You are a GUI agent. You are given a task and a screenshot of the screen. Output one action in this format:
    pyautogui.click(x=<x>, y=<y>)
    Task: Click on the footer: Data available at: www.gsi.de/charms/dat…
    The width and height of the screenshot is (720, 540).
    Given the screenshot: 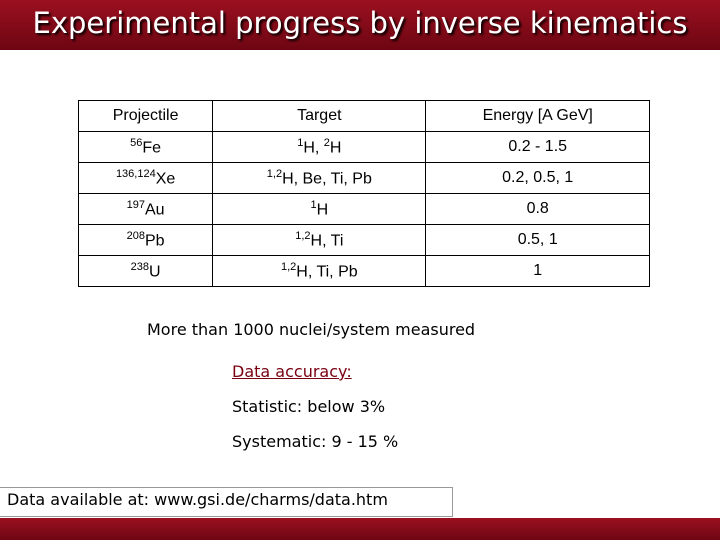 What is the action you would take?
    pyautogui.click(x=197, y=499)
    